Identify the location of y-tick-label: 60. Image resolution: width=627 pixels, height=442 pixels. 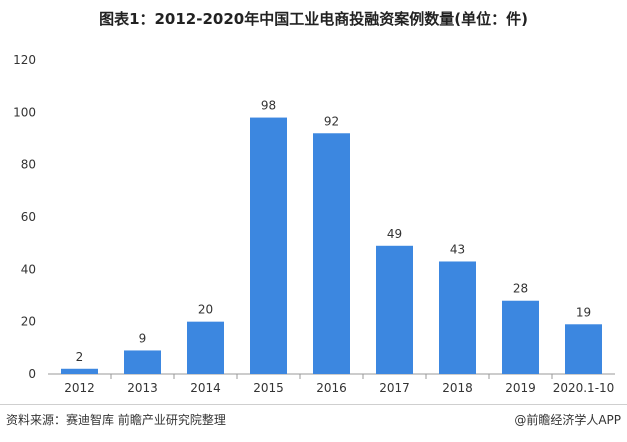
(28, 217).